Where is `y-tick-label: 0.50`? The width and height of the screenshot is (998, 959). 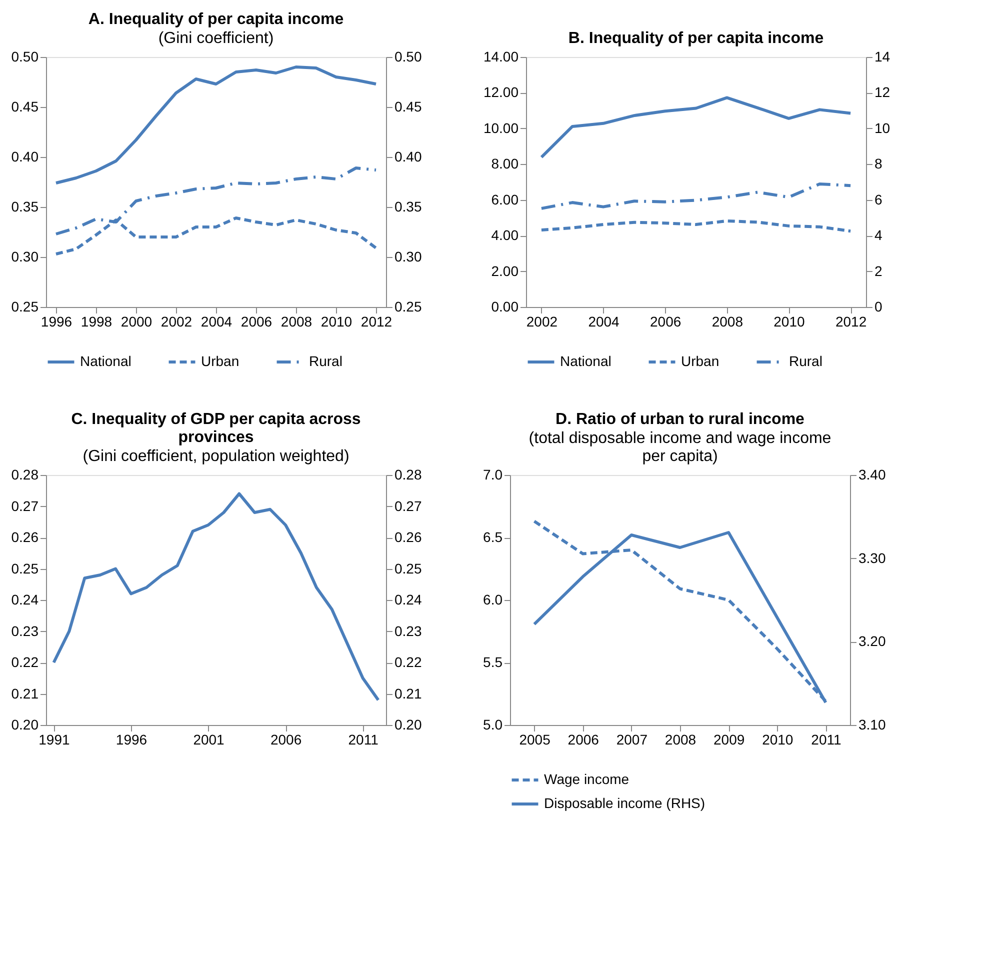 y-tick-label: 0.50 is located at coordinates (25, 56).